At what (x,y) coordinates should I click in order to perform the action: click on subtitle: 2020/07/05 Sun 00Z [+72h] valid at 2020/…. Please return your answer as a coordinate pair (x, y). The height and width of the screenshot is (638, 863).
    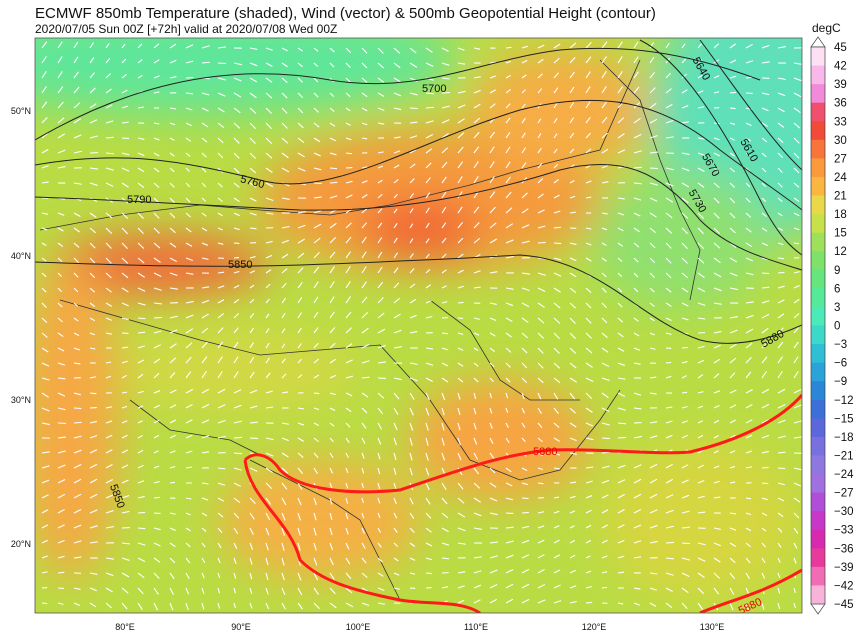
    Looking at the image, I should click on (186, 29).